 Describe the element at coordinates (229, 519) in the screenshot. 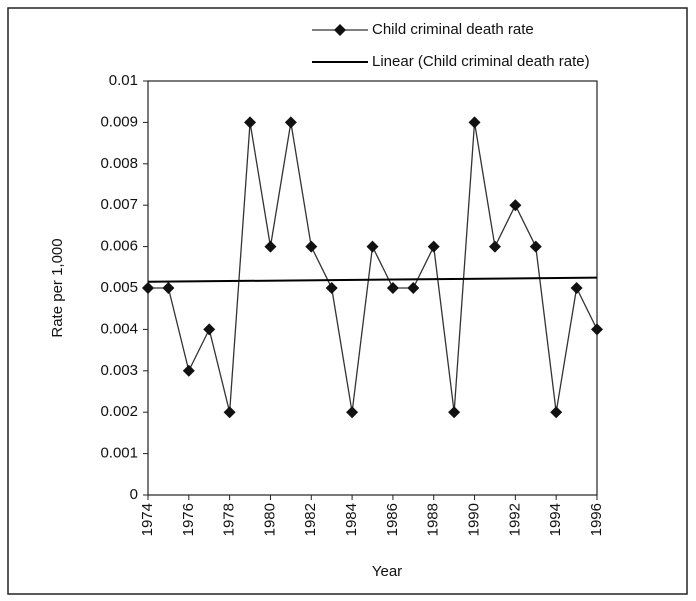

I see `x-tick-label: 1978` at that location.